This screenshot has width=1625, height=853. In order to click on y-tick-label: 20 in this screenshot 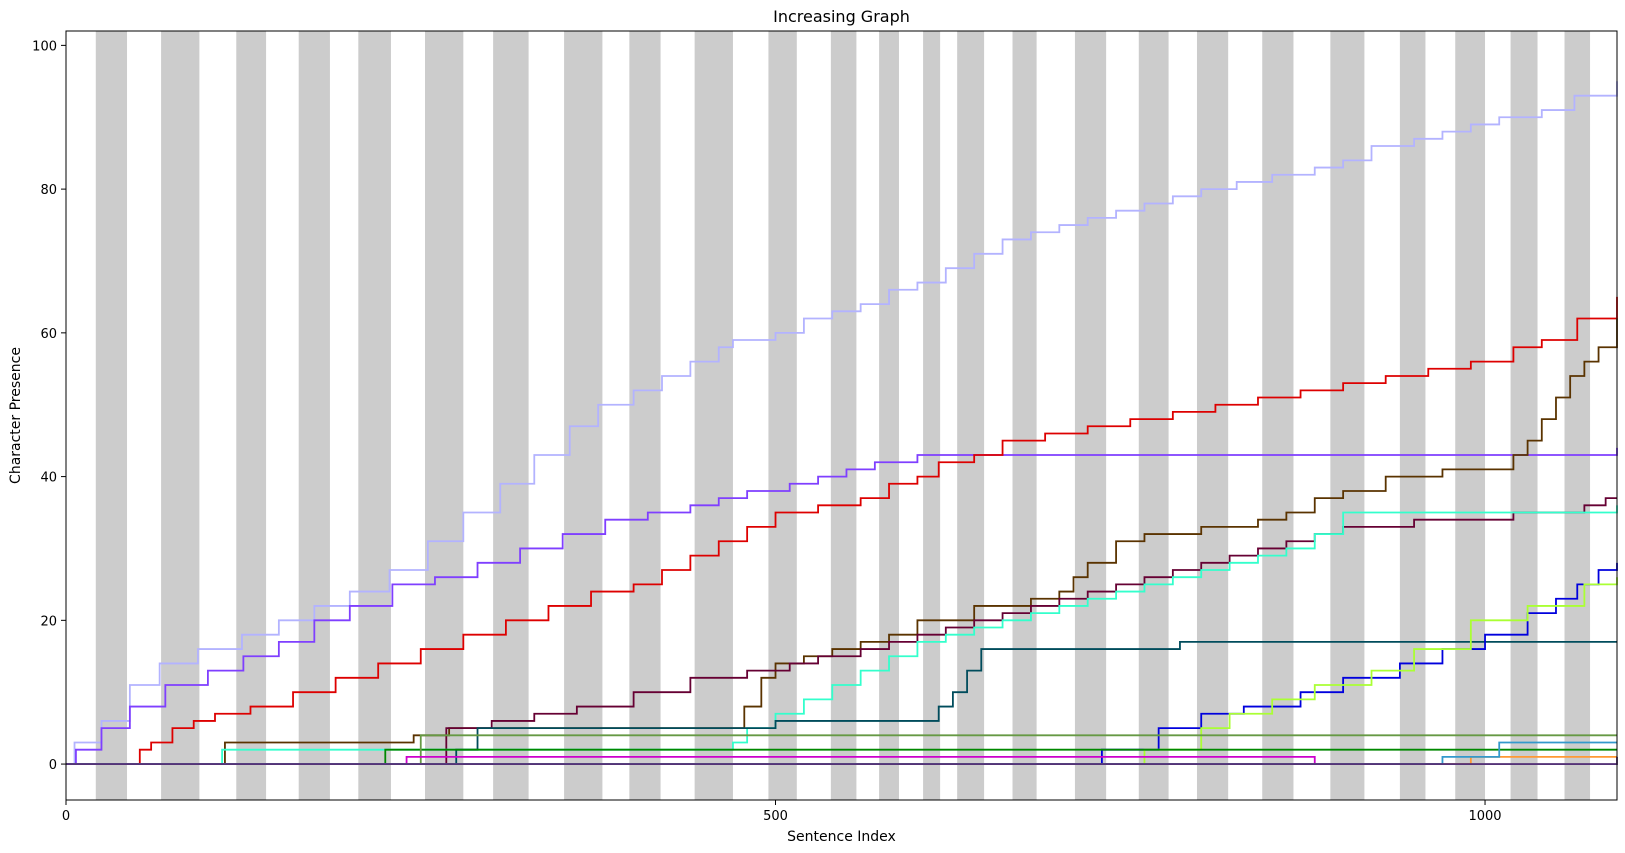, I will do `click(48, 621)`.